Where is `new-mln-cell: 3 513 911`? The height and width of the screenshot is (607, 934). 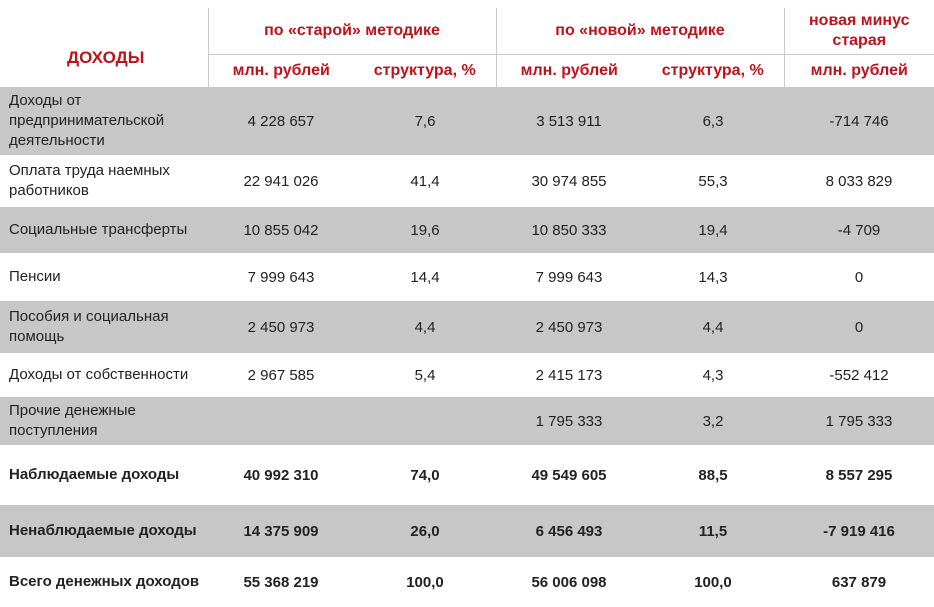 new-mln-cell: 3 513 911 is located at coordinates (569, 121).